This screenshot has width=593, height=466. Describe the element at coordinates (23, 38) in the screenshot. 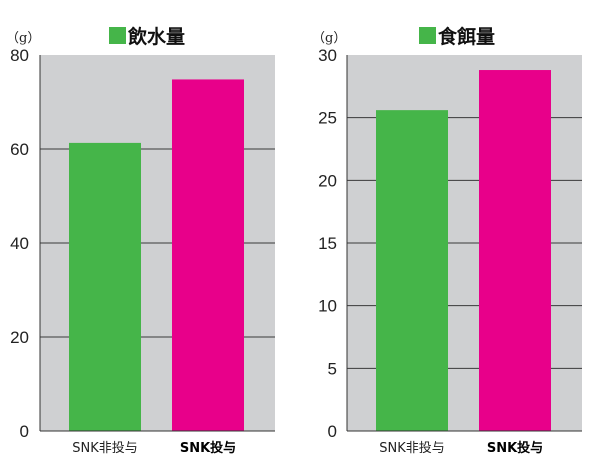

I see `unit-label-left: （g）` at that location.